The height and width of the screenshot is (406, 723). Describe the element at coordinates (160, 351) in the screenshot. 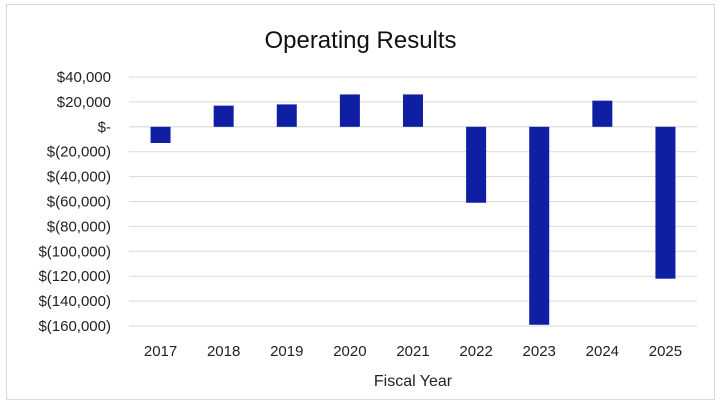

I see `x-tick-label: 2017` at that location.